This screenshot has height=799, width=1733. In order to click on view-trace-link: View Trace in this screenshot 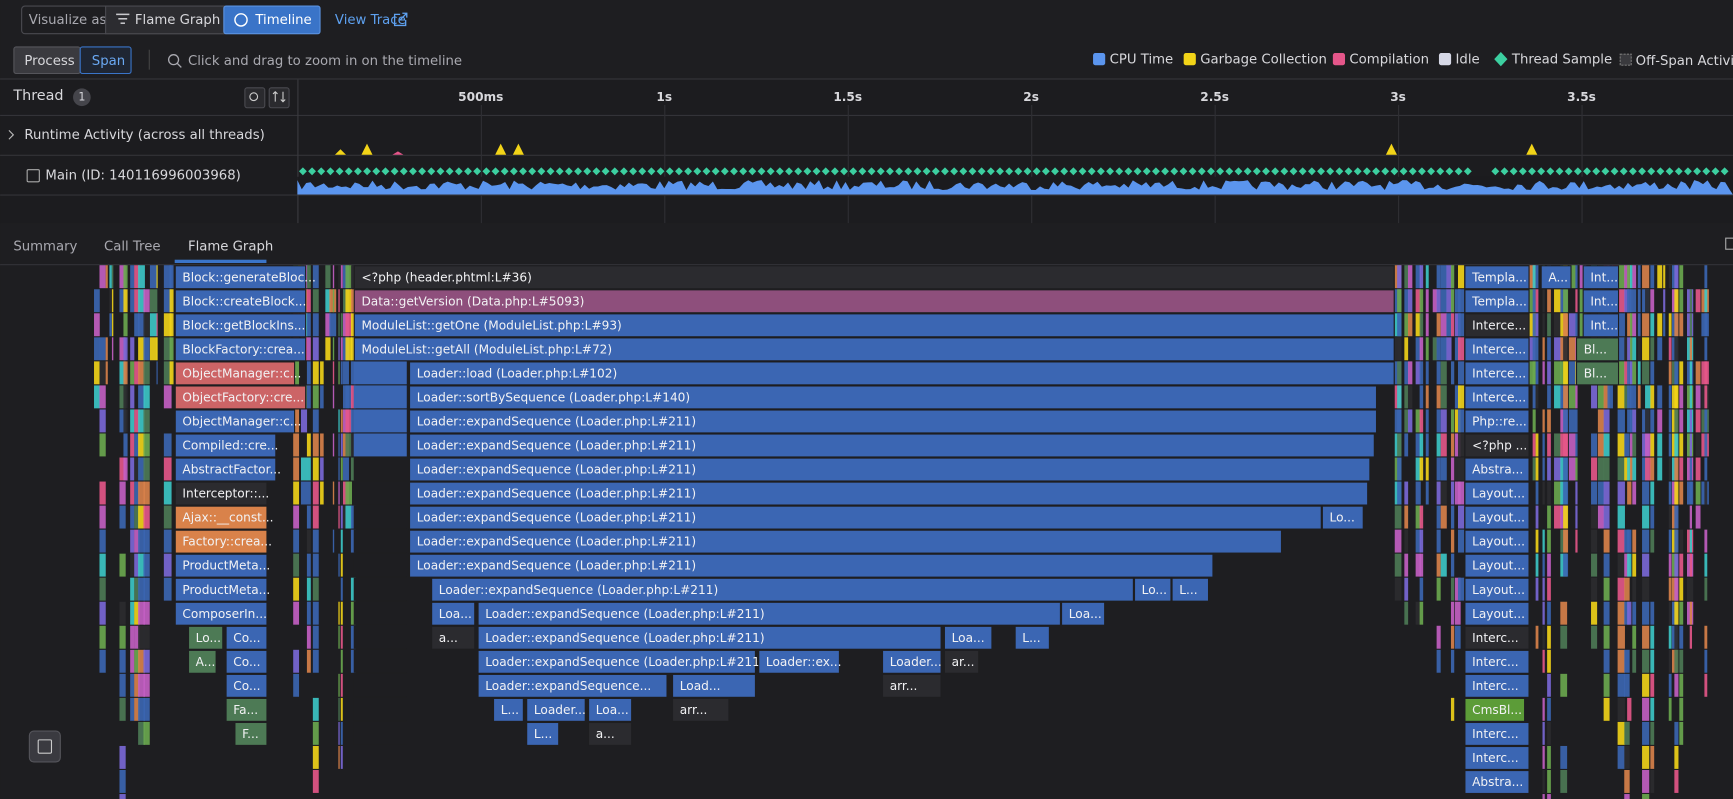, I will do `click(370, 20)`.